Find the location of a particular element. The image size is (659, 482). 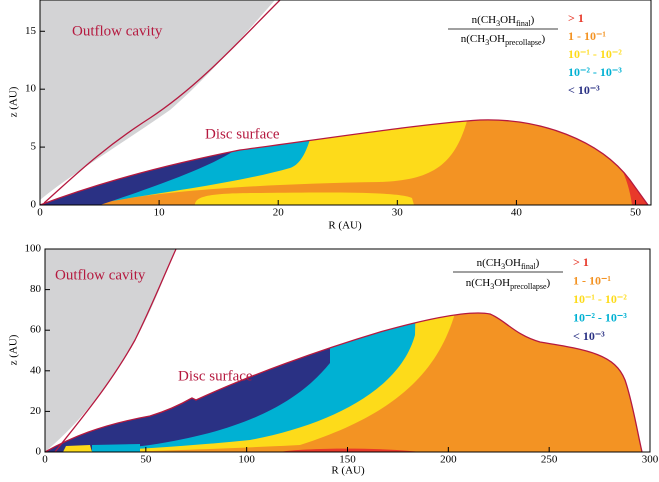

y-tick-label: 80 is located at coordinates (36, 289).